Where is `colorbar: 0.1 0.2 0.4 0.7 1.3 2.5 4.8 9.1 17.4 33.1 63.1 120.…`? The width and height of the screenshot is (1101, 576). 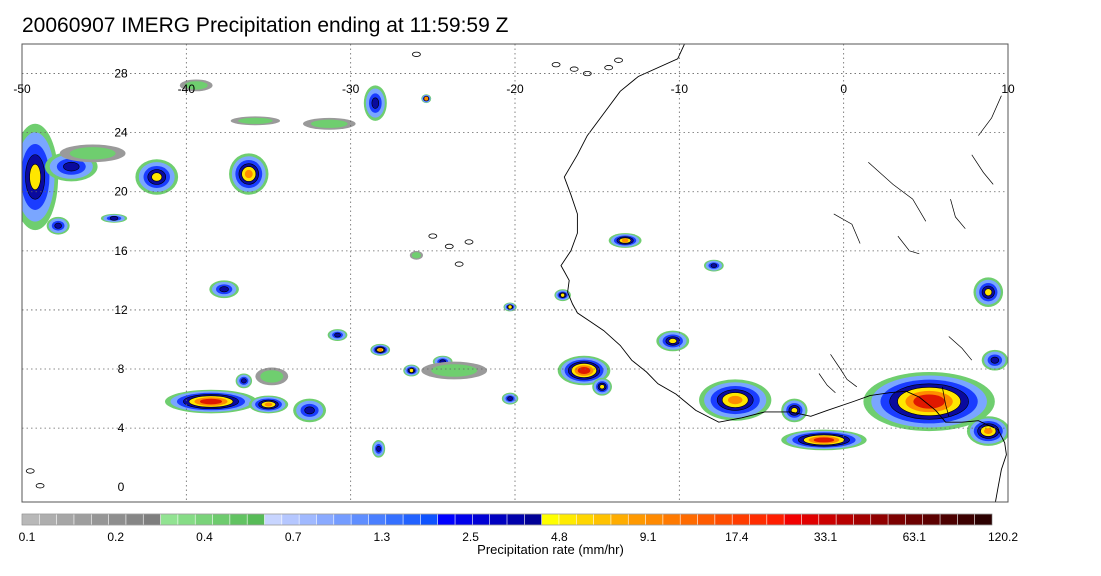 colorbar: 0.1 0.2 0.4 0.7 1.3 2.5 4.8 9.1 17.4 33.1 63.1 120.… is located at coordinates (518, 528).